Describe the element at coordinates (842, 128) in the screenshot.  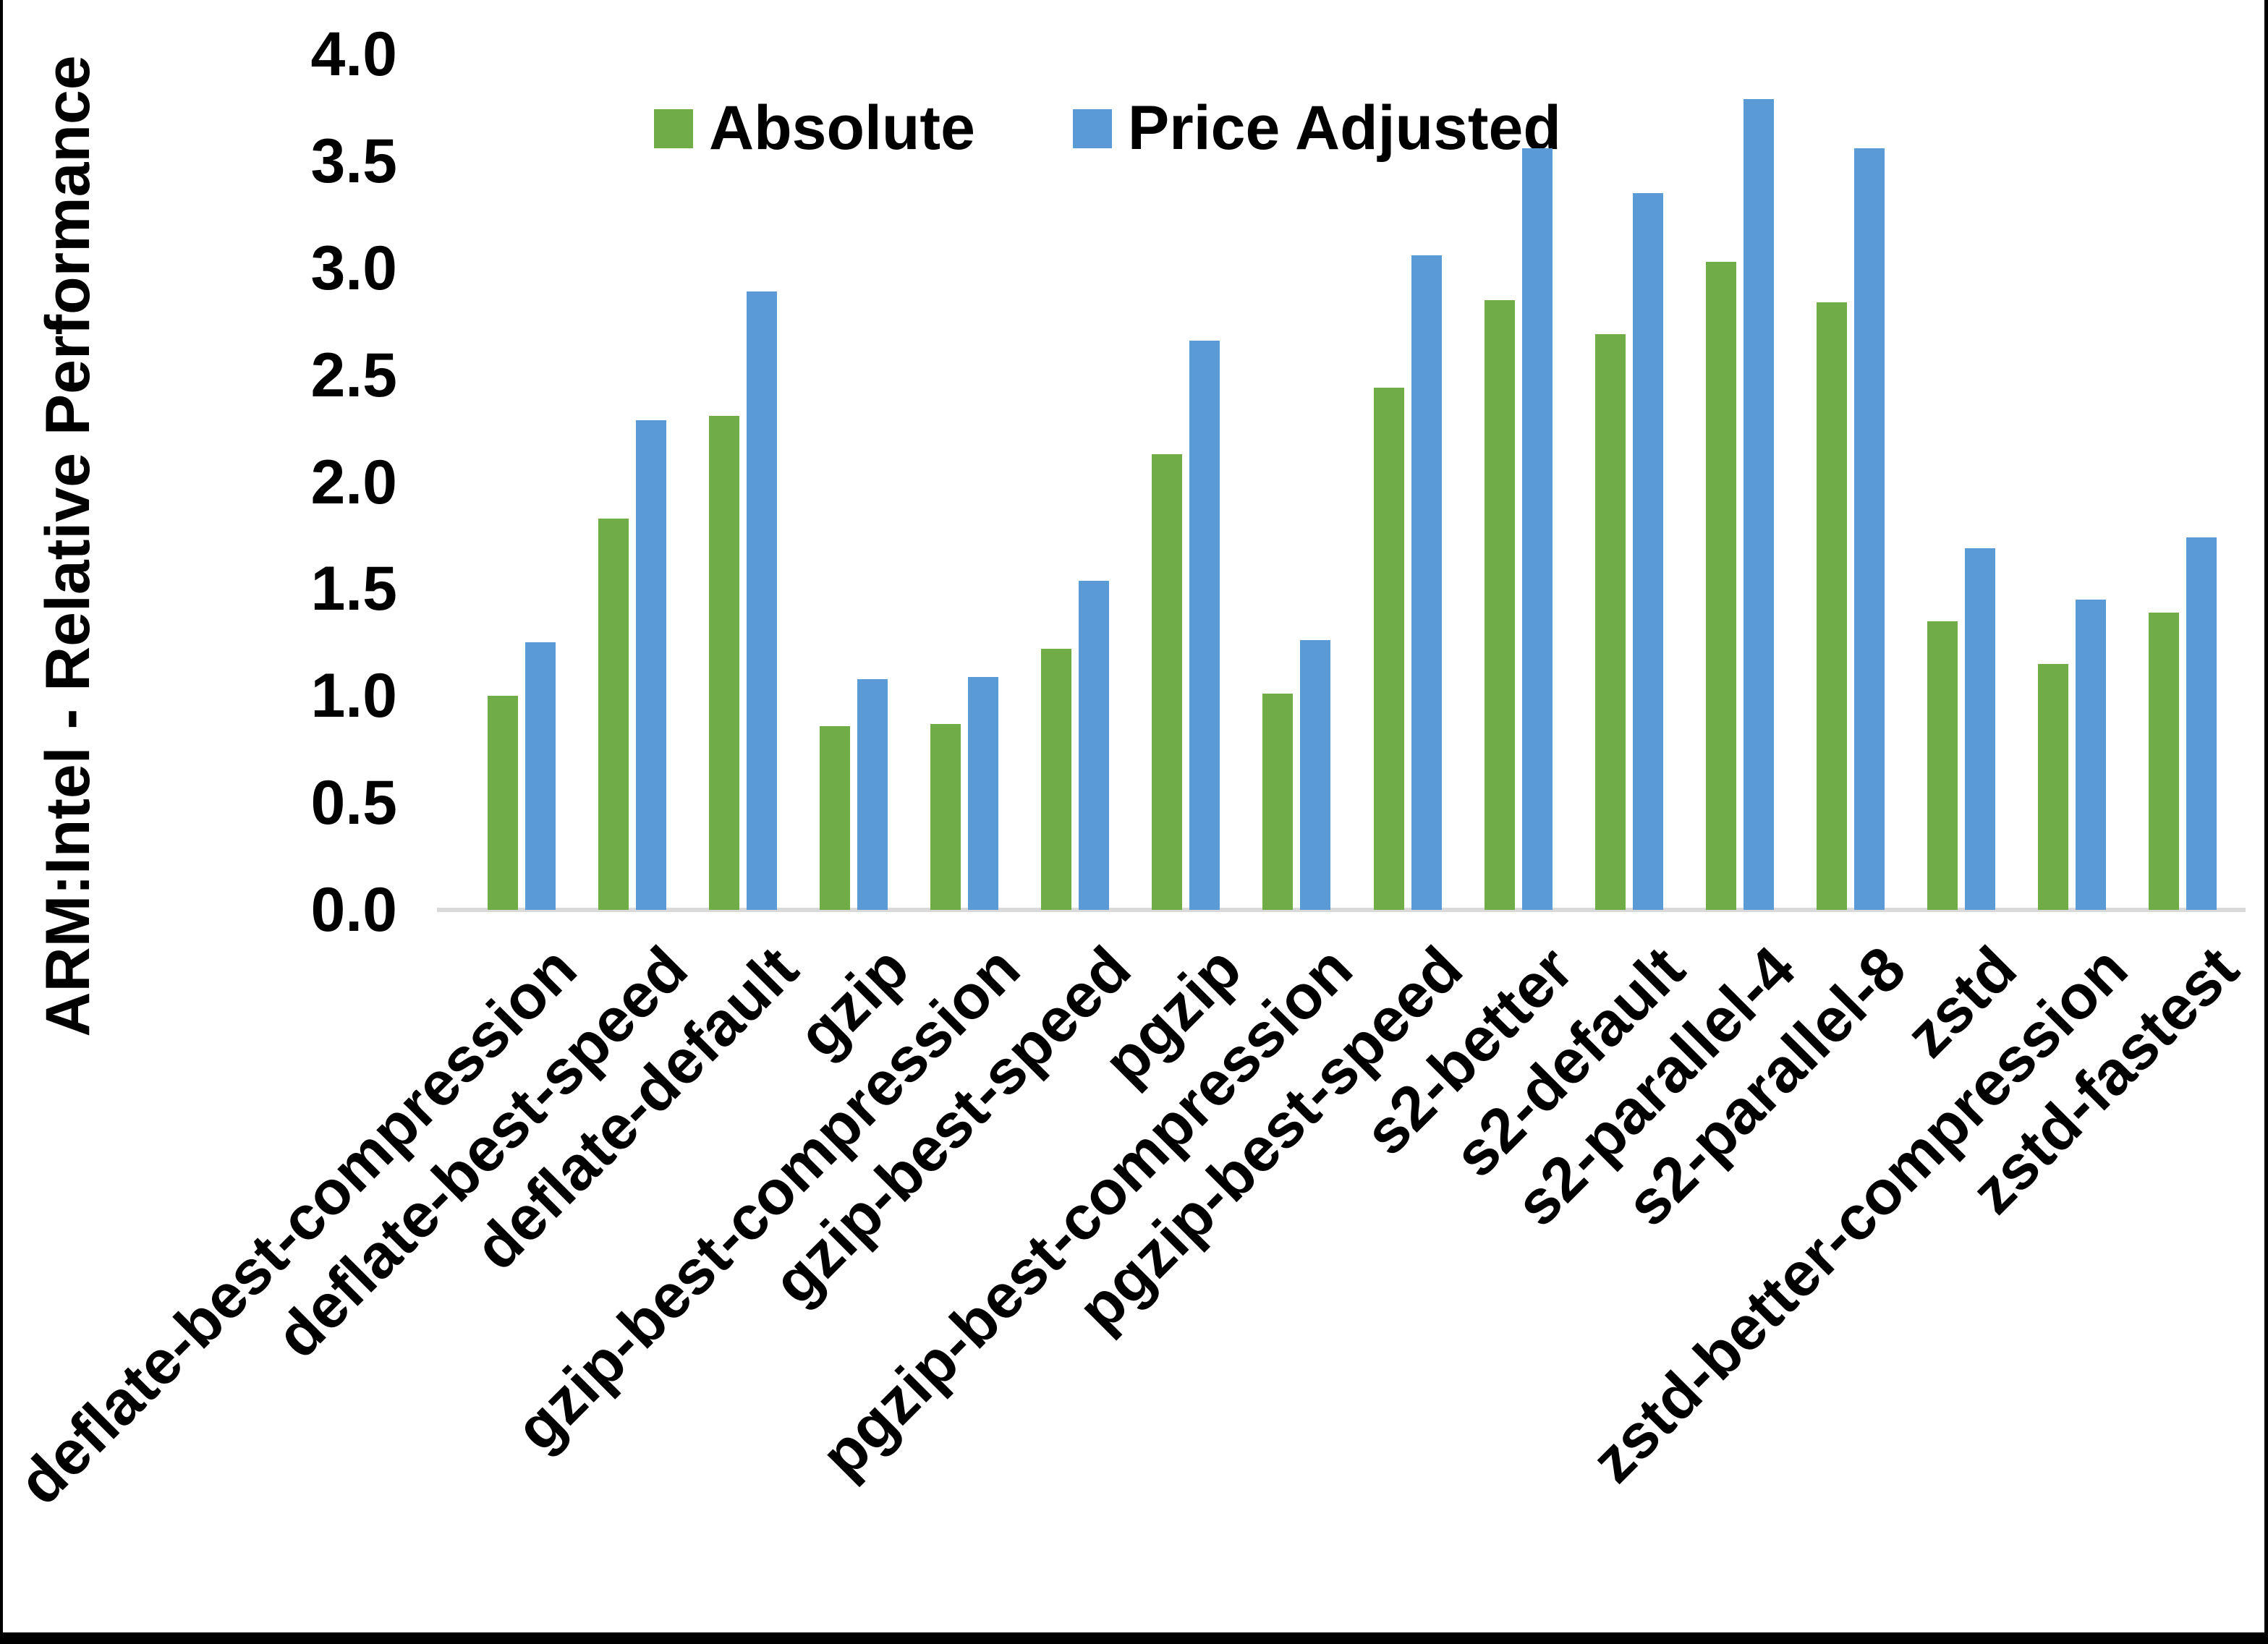
I see `legend-label-absolute: Absolute` at that location.